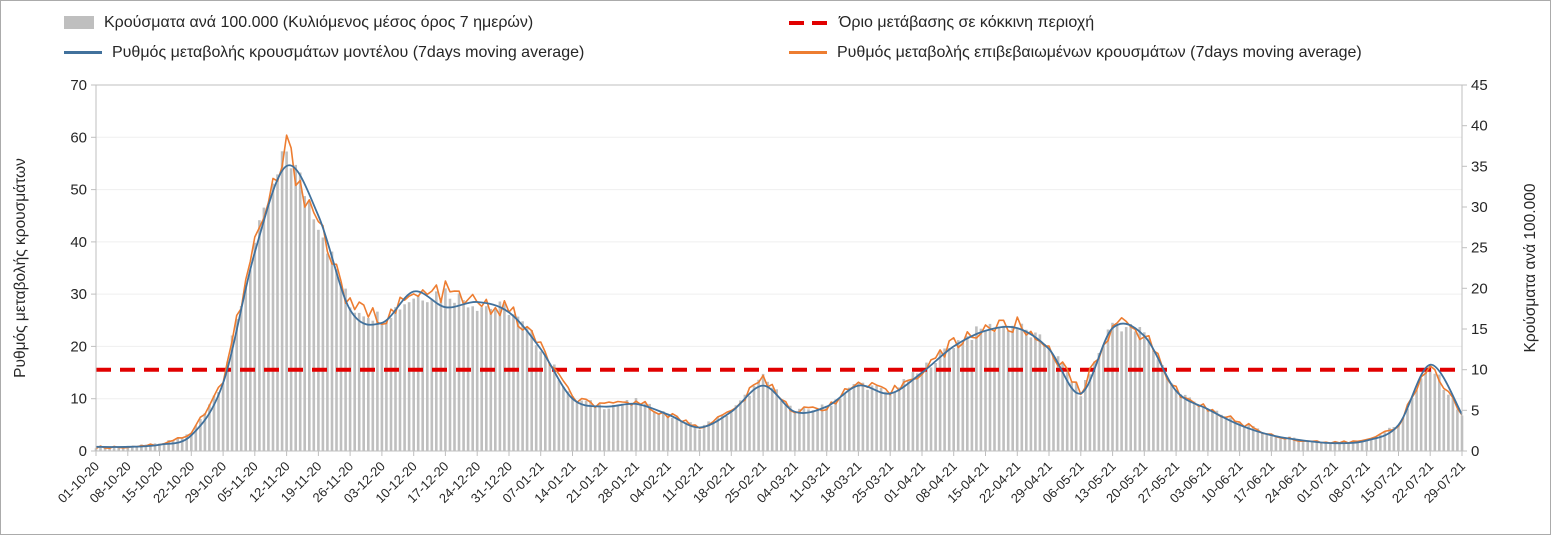 This screenshot has height=541, width=1551. What do you see at coordinates (808, 52) in the screenshot?
I see `confirmed-line-icon` at bounding box center [808, 52].